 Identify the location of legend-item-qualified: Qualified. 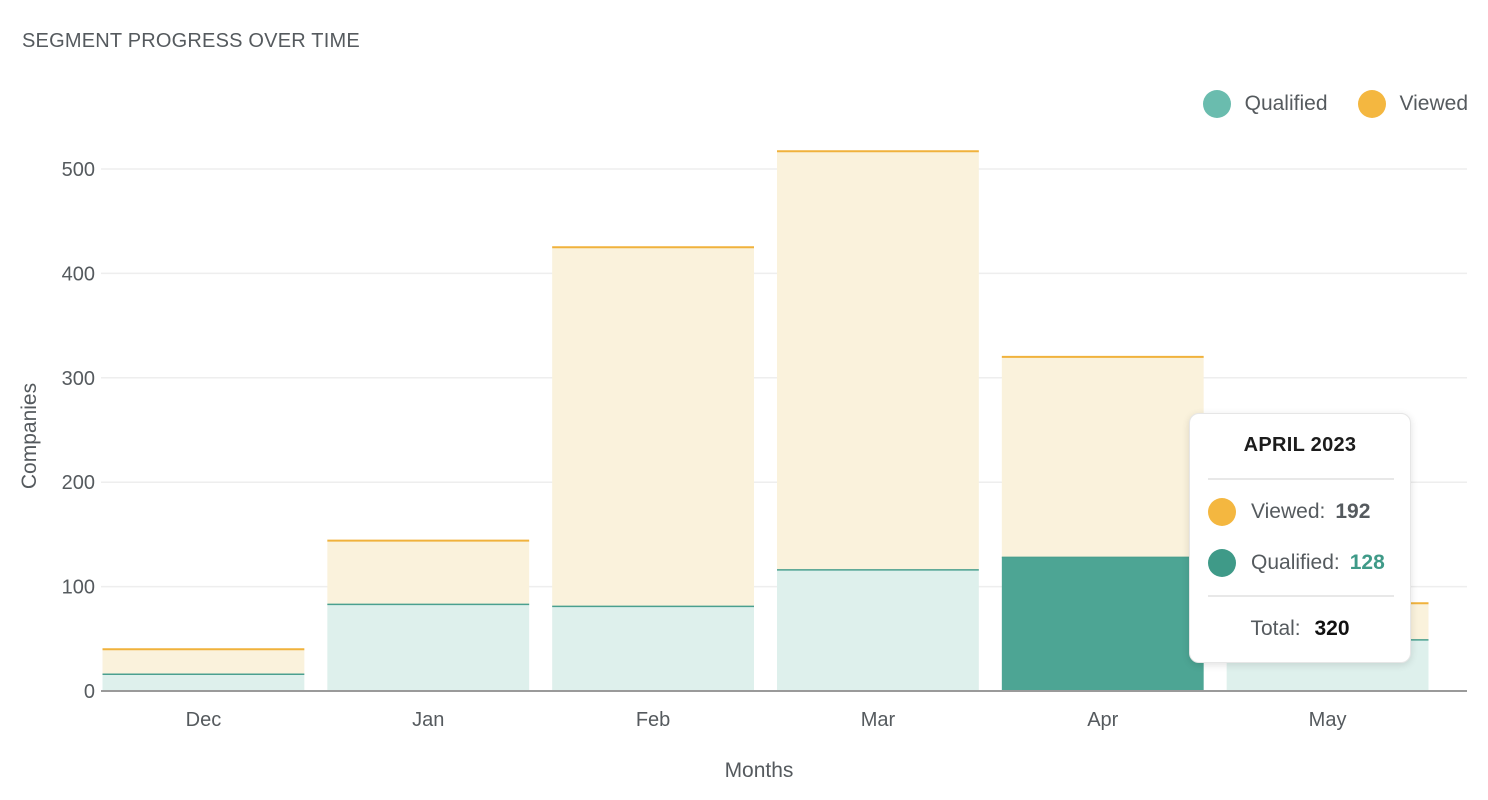
(1265, 104).